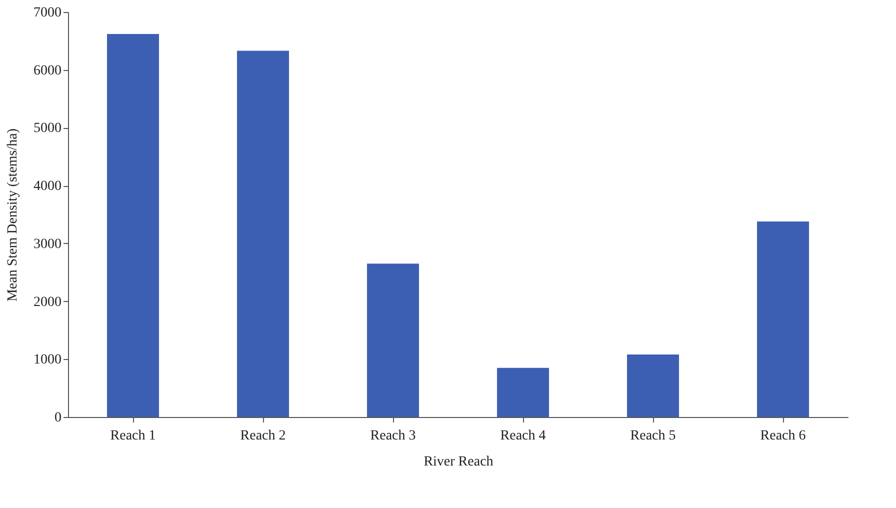 The image size is (896, 508). Describe the element at coordinates (653, 436) in the screenshot. I see `x-tick-label: Reach 5` at that location.